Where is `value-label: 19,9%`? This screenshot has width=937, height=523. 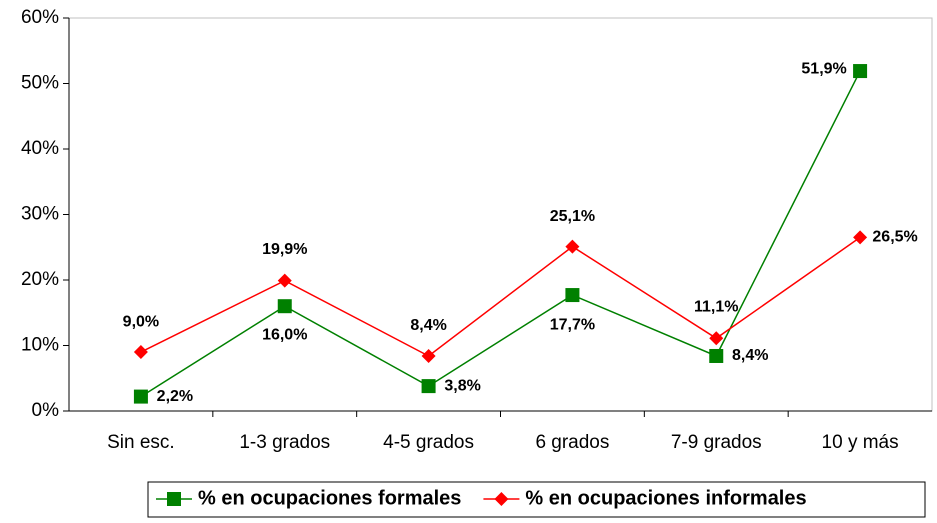
value-label: 19,9% is located at coordinates (284, 249).